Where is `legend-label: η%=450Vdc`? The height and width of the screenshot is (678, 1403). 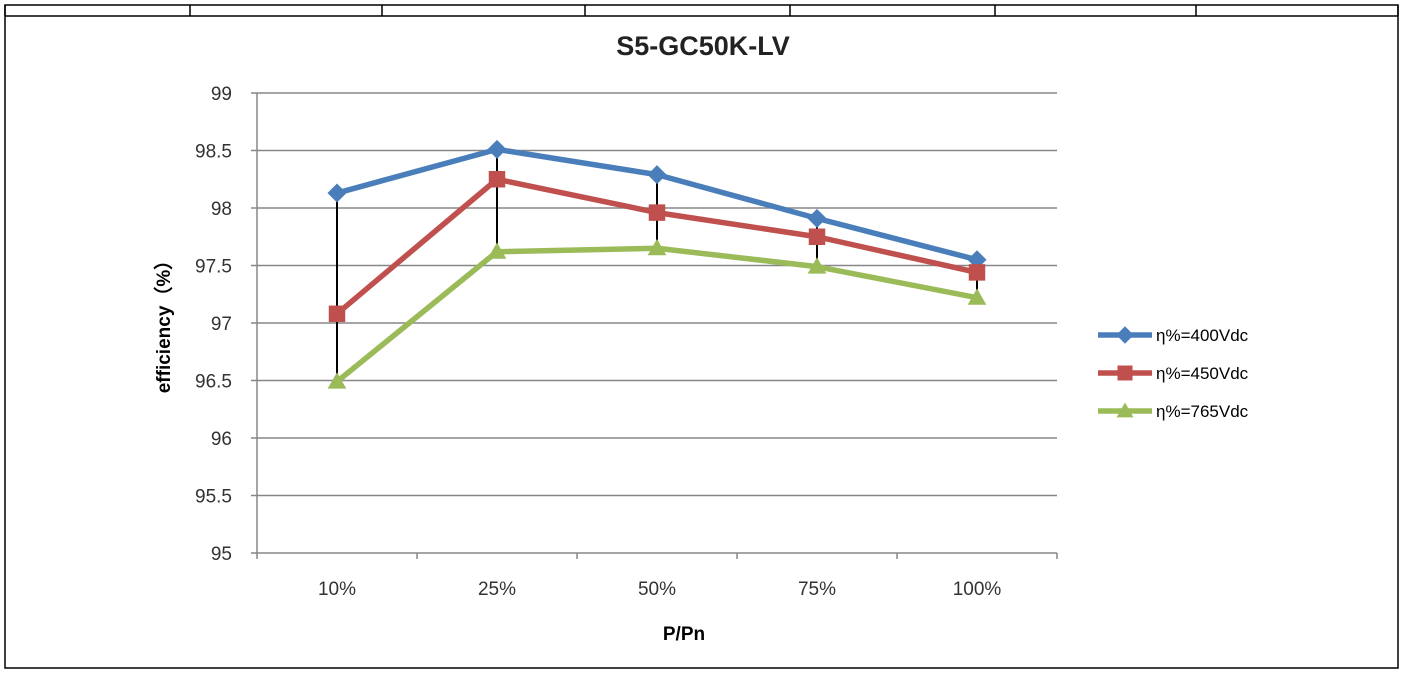
legend-label: η%=450Vdc is located at coordinates (1202, 373).